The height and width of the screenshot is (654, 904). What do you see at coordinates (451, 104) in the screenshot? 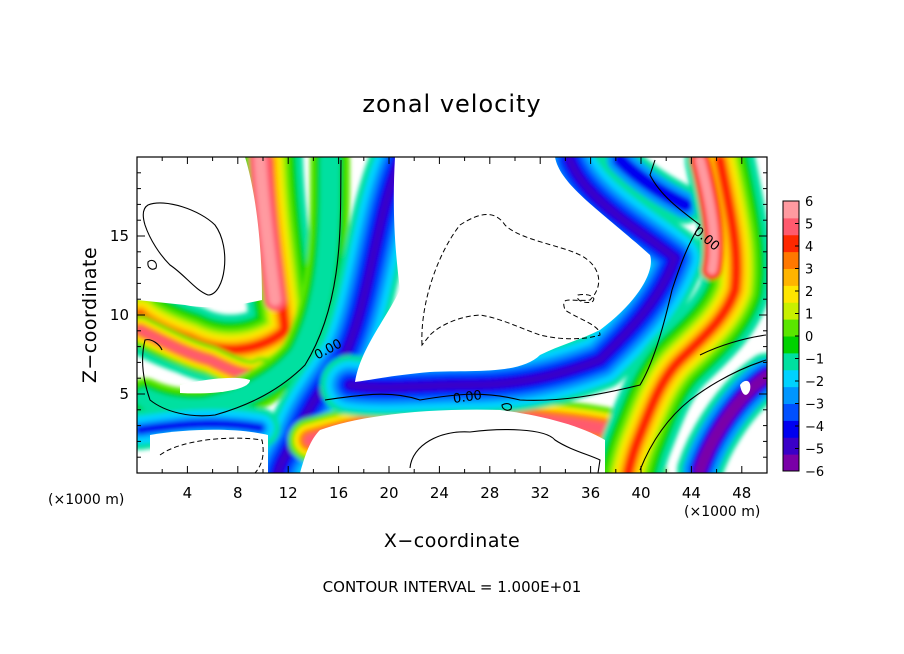
I see `chart-title: zonal velocity` at bounding box center [451, 104].